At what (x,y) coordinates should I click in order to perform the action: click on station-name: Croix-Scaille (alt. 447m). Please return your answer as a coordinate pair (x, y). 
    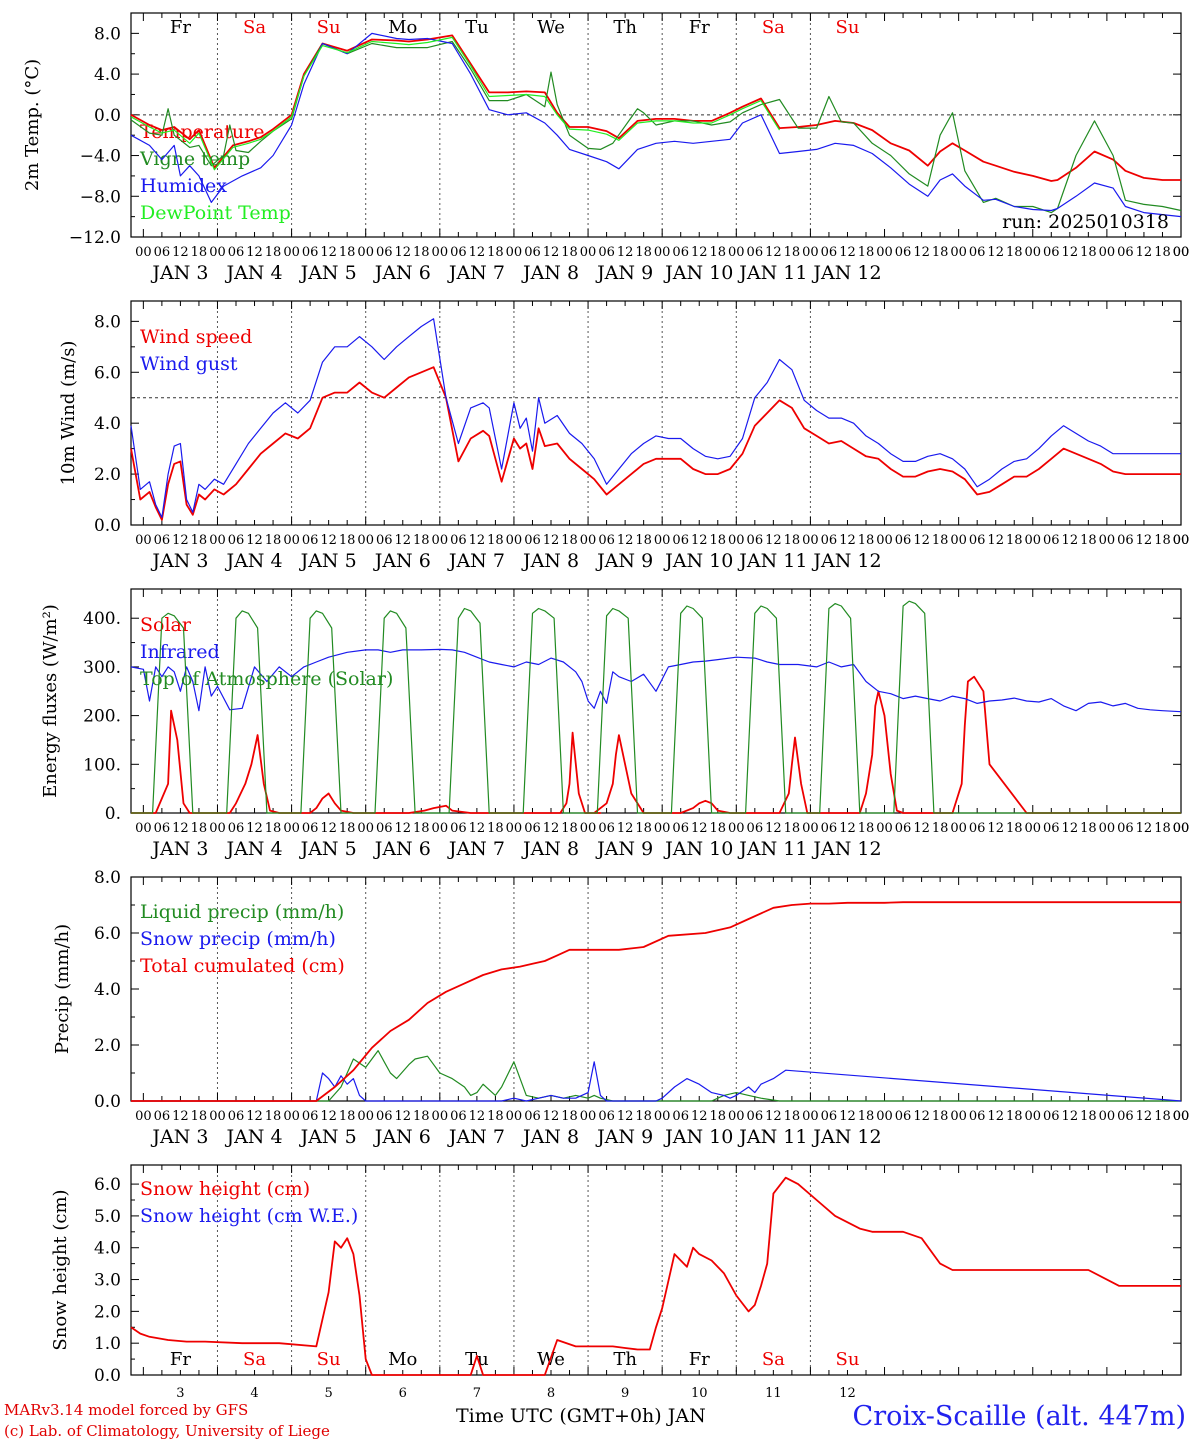
    Looking at the image, I should click on (1019, 1416).